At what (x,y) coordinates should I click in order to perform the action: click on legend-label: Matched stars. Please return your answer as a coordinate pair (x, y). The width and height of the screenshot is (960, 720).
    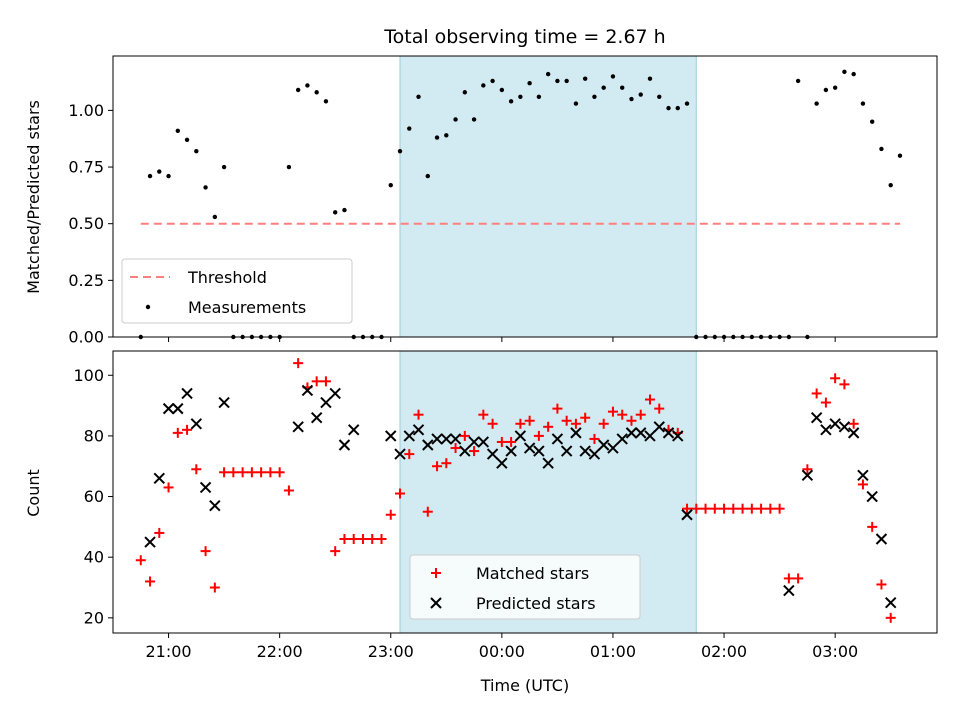
    Looking at the image, I should click on (532, 573).